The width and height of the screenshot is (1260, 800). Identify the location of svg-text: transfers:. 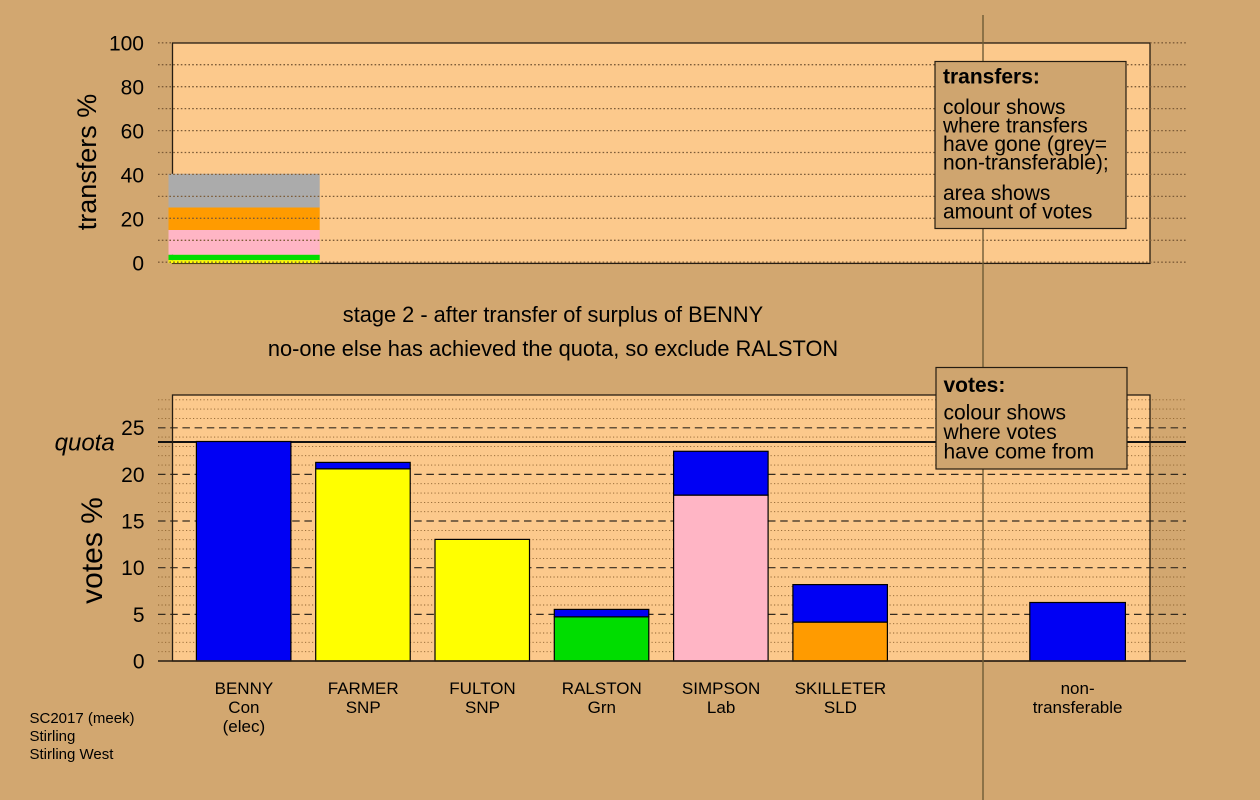
(991, 77).